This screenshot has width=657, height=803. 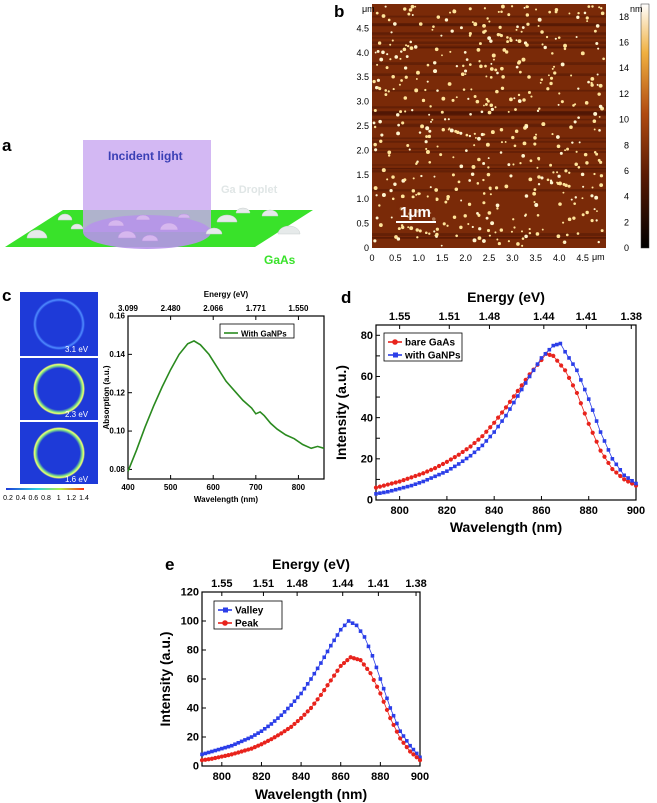 I want to click on top-tick-label: 1.55, so click(x=221, y=584).